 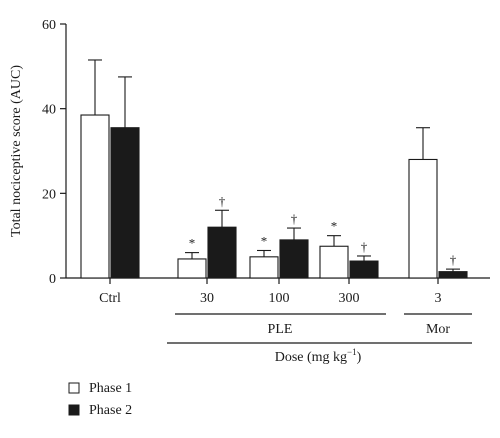 What do you see at coordinates (207, 298) in the screenshot?
I see `x-tick-label: 30` at bounding box center [207, 298].